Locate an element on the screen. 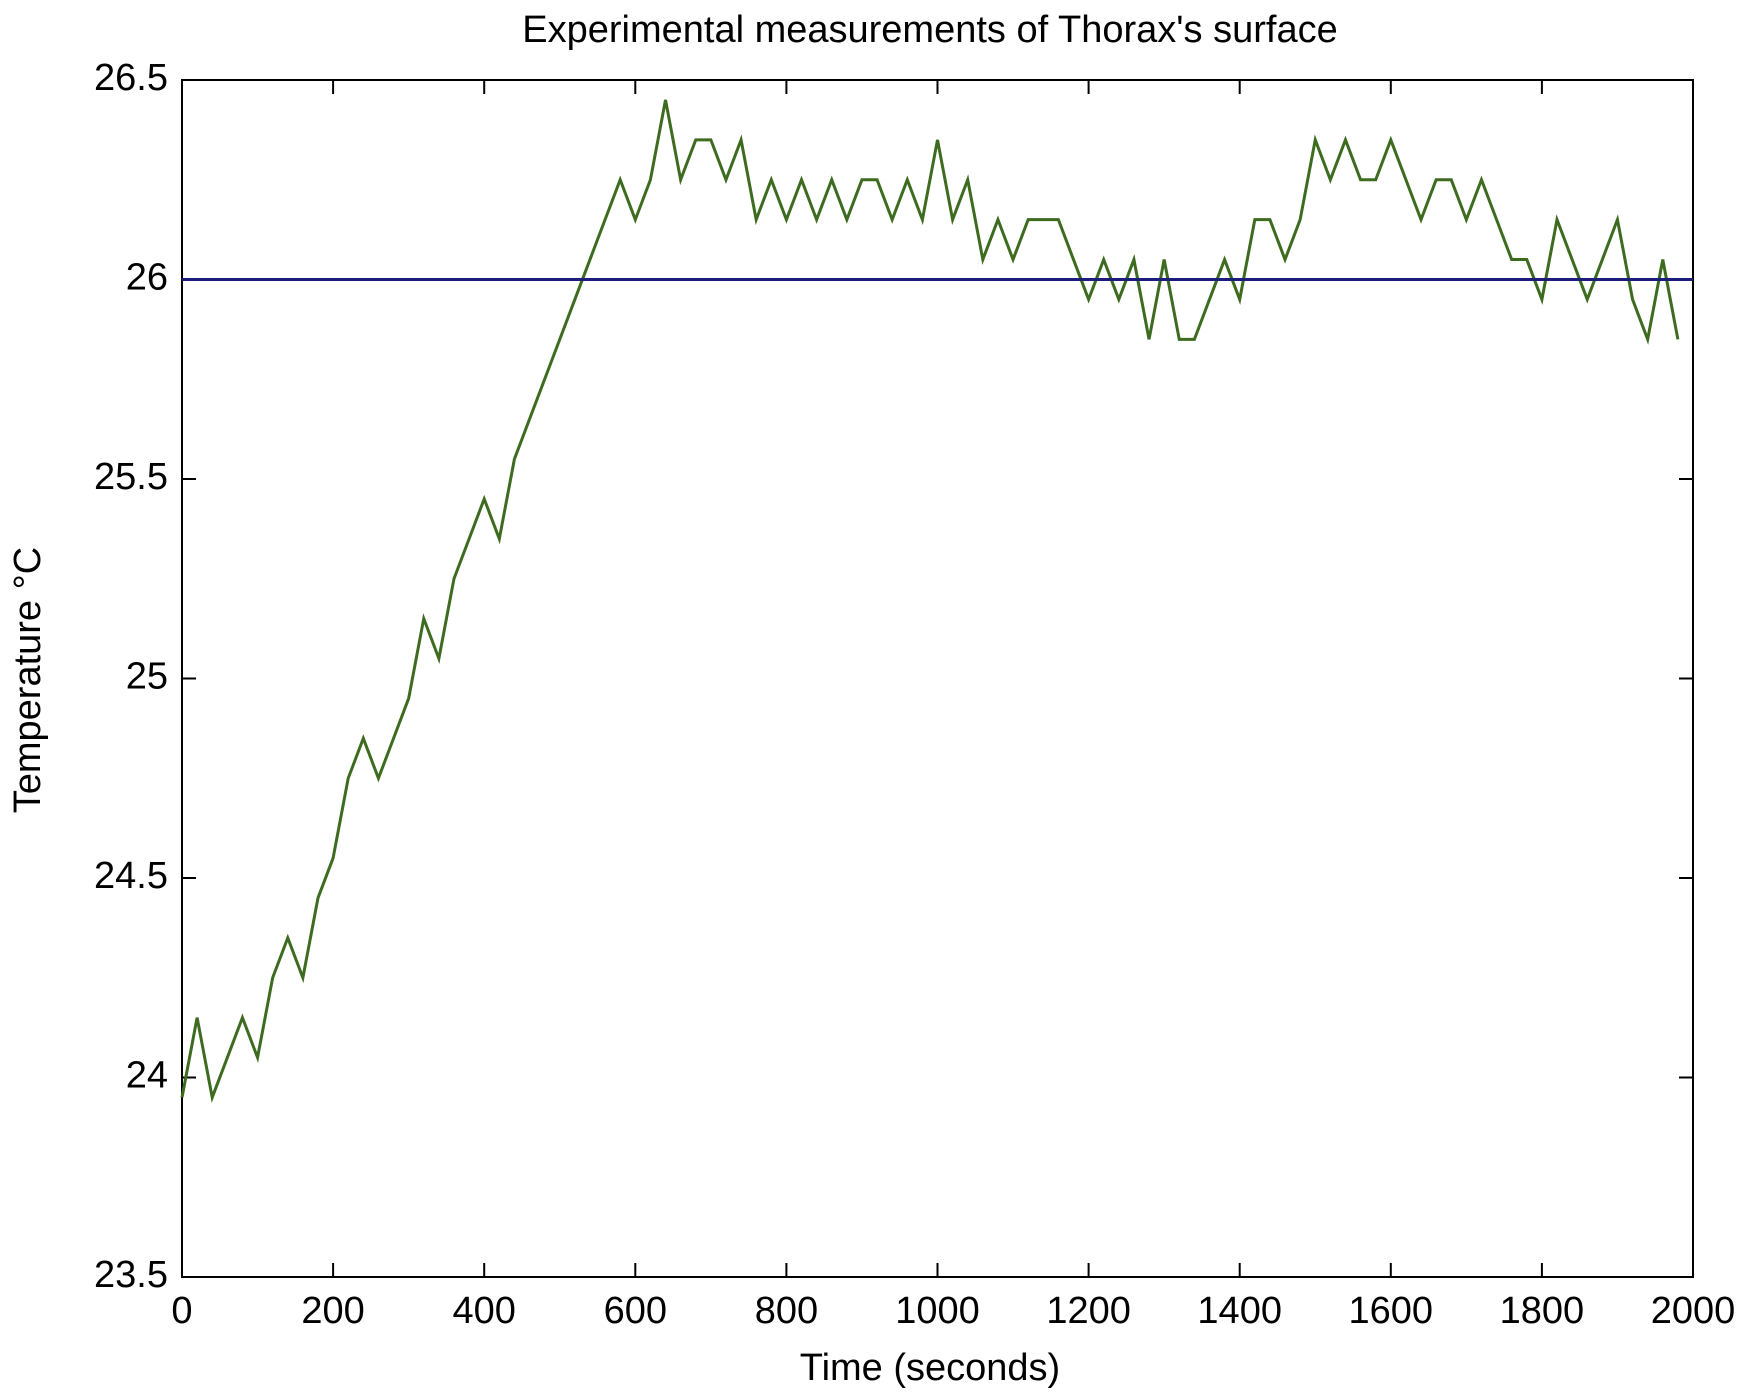 This screenshot has width=1738, height=1393. y-tick-label: 23.5 is located at coordinates (131, 1275).